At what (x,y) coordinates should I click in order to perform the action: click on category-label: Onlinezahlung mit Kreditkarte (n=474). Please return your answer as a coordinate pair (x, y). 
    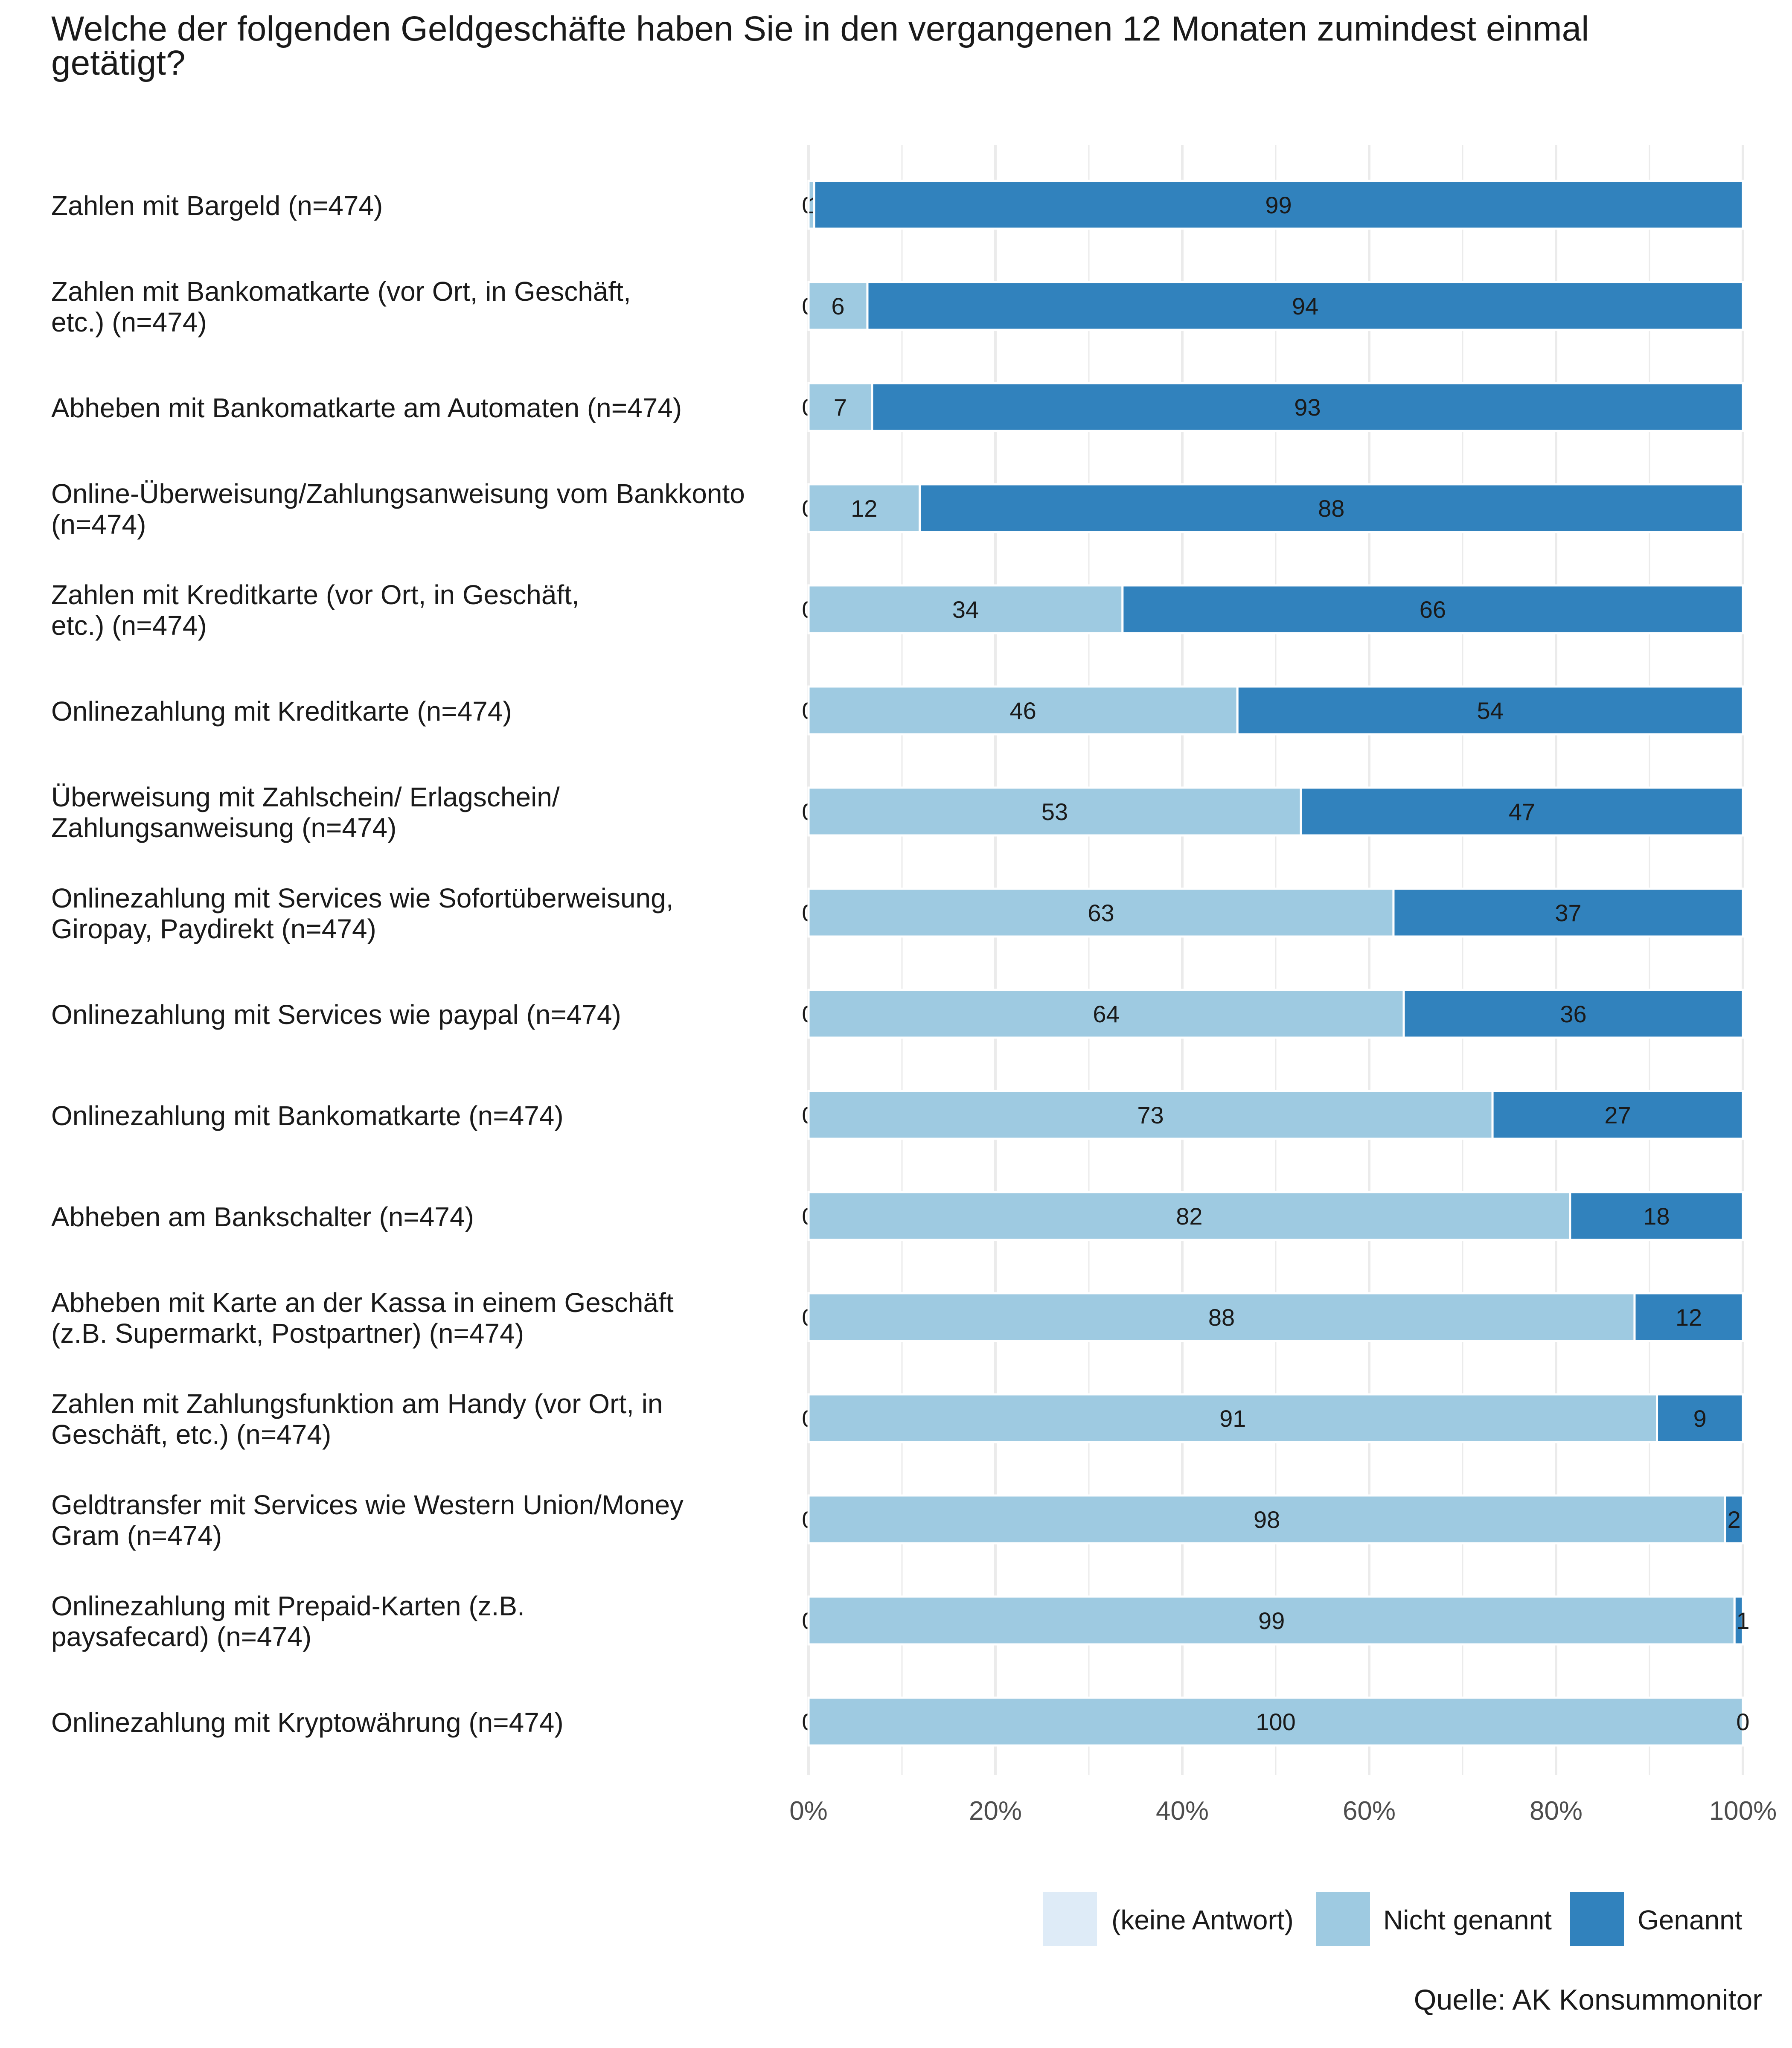
    Looking at the image, I should click on (281, 711).